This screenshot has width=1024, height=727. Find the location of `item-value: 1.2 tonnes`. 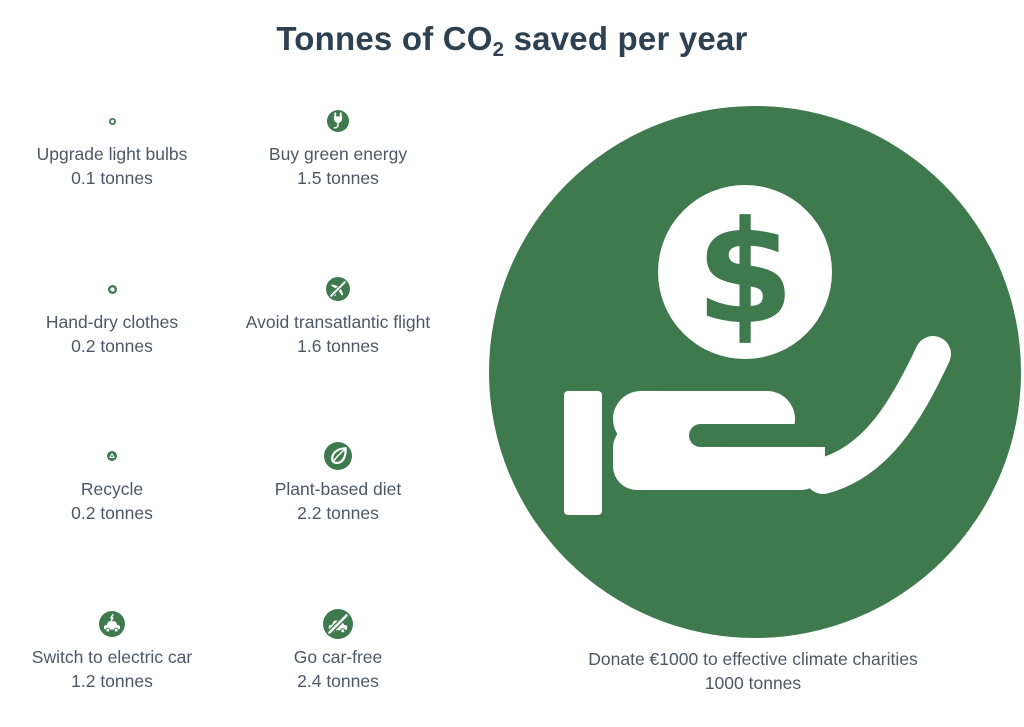

item-value: 1.2 tonnes is located at coordinates (112, 680).